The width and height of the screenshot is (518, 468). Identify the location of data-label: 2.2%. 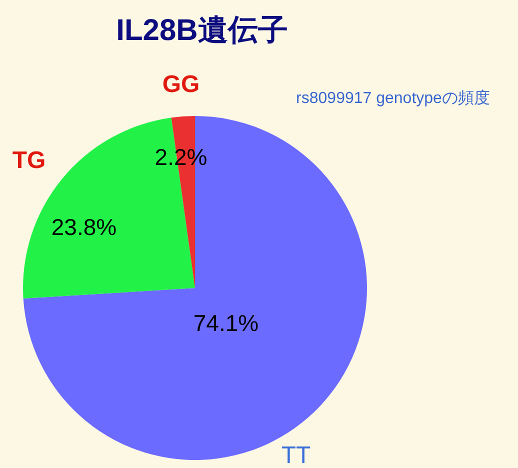
(181, 157).